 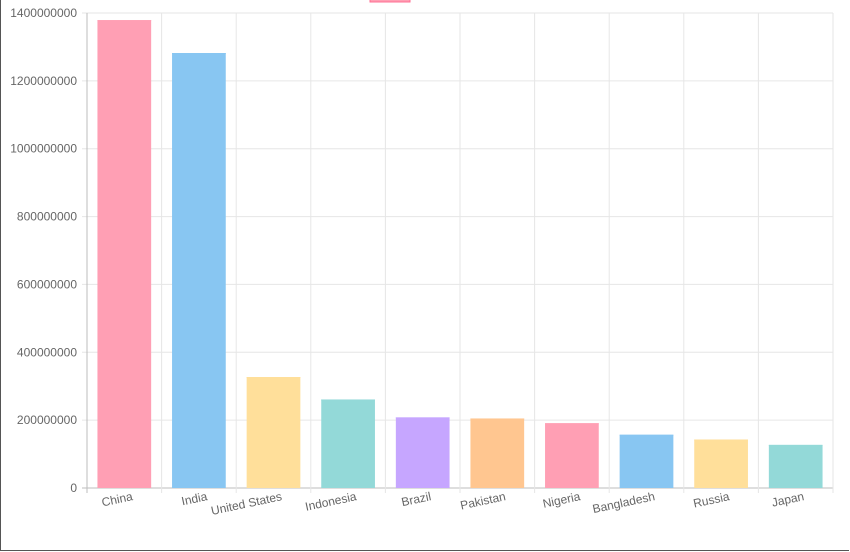 What do you see at coordinates (483, 500) in the screenshot?
I see `x-tick-label: Pakistan` at bounding box center [483, 500].